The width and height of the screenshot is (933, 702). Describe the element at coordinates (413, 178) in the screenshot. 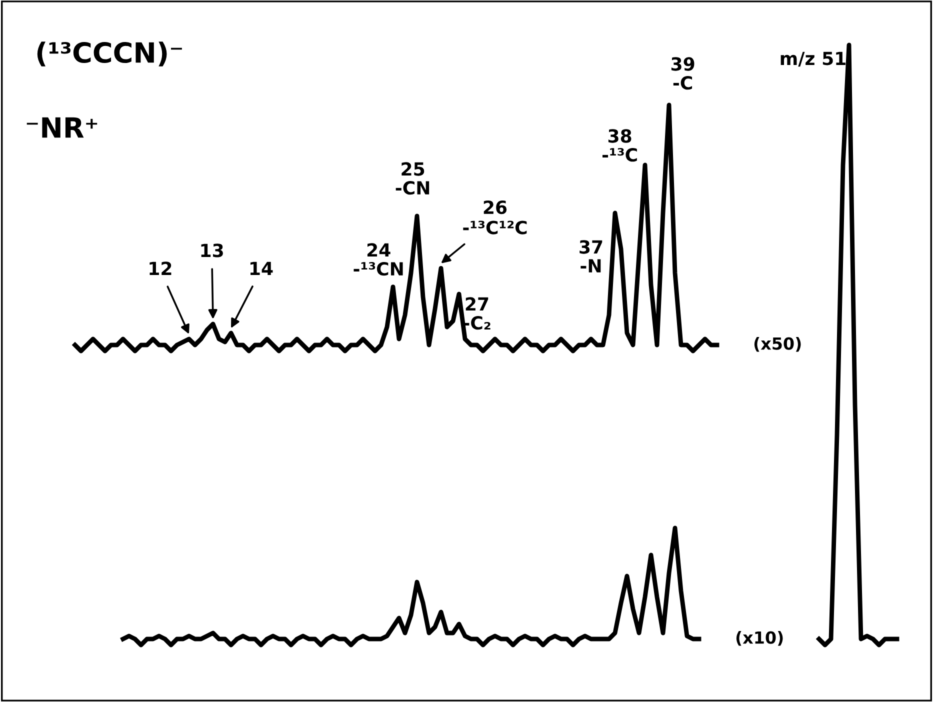

I see `annotation: 25 -CN` at that location.